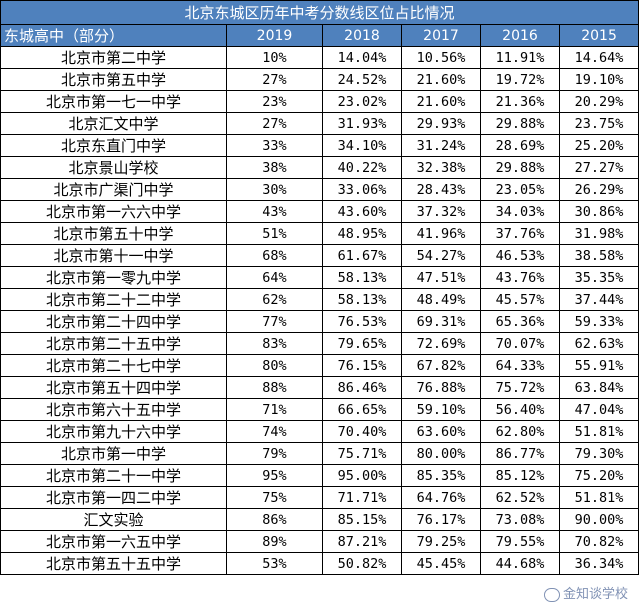 The height and width of the screenshot is (612, 640). I want to click on table-row: 北京市第一零九中学 64% 58.13% 47.51% 43.76% 35.35%, so click(320, 277).